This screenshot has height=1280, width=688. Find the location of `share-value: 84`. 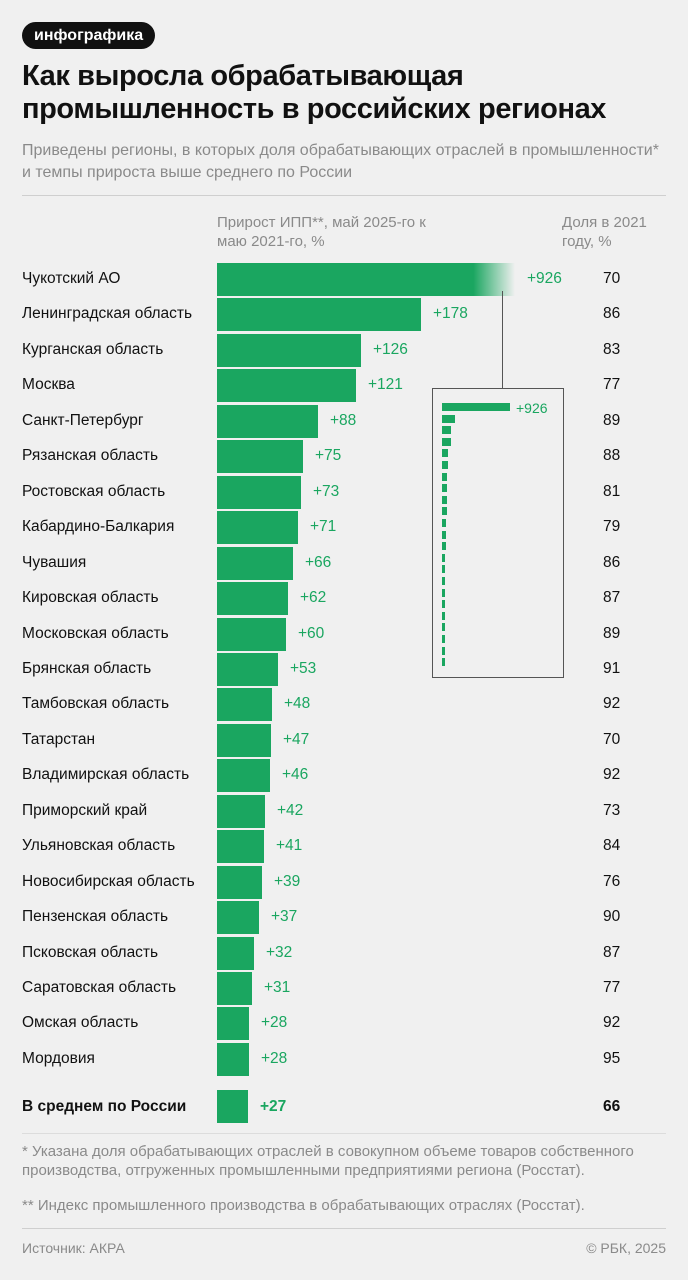

share-value: 84 is located at coordinates (612, 846).